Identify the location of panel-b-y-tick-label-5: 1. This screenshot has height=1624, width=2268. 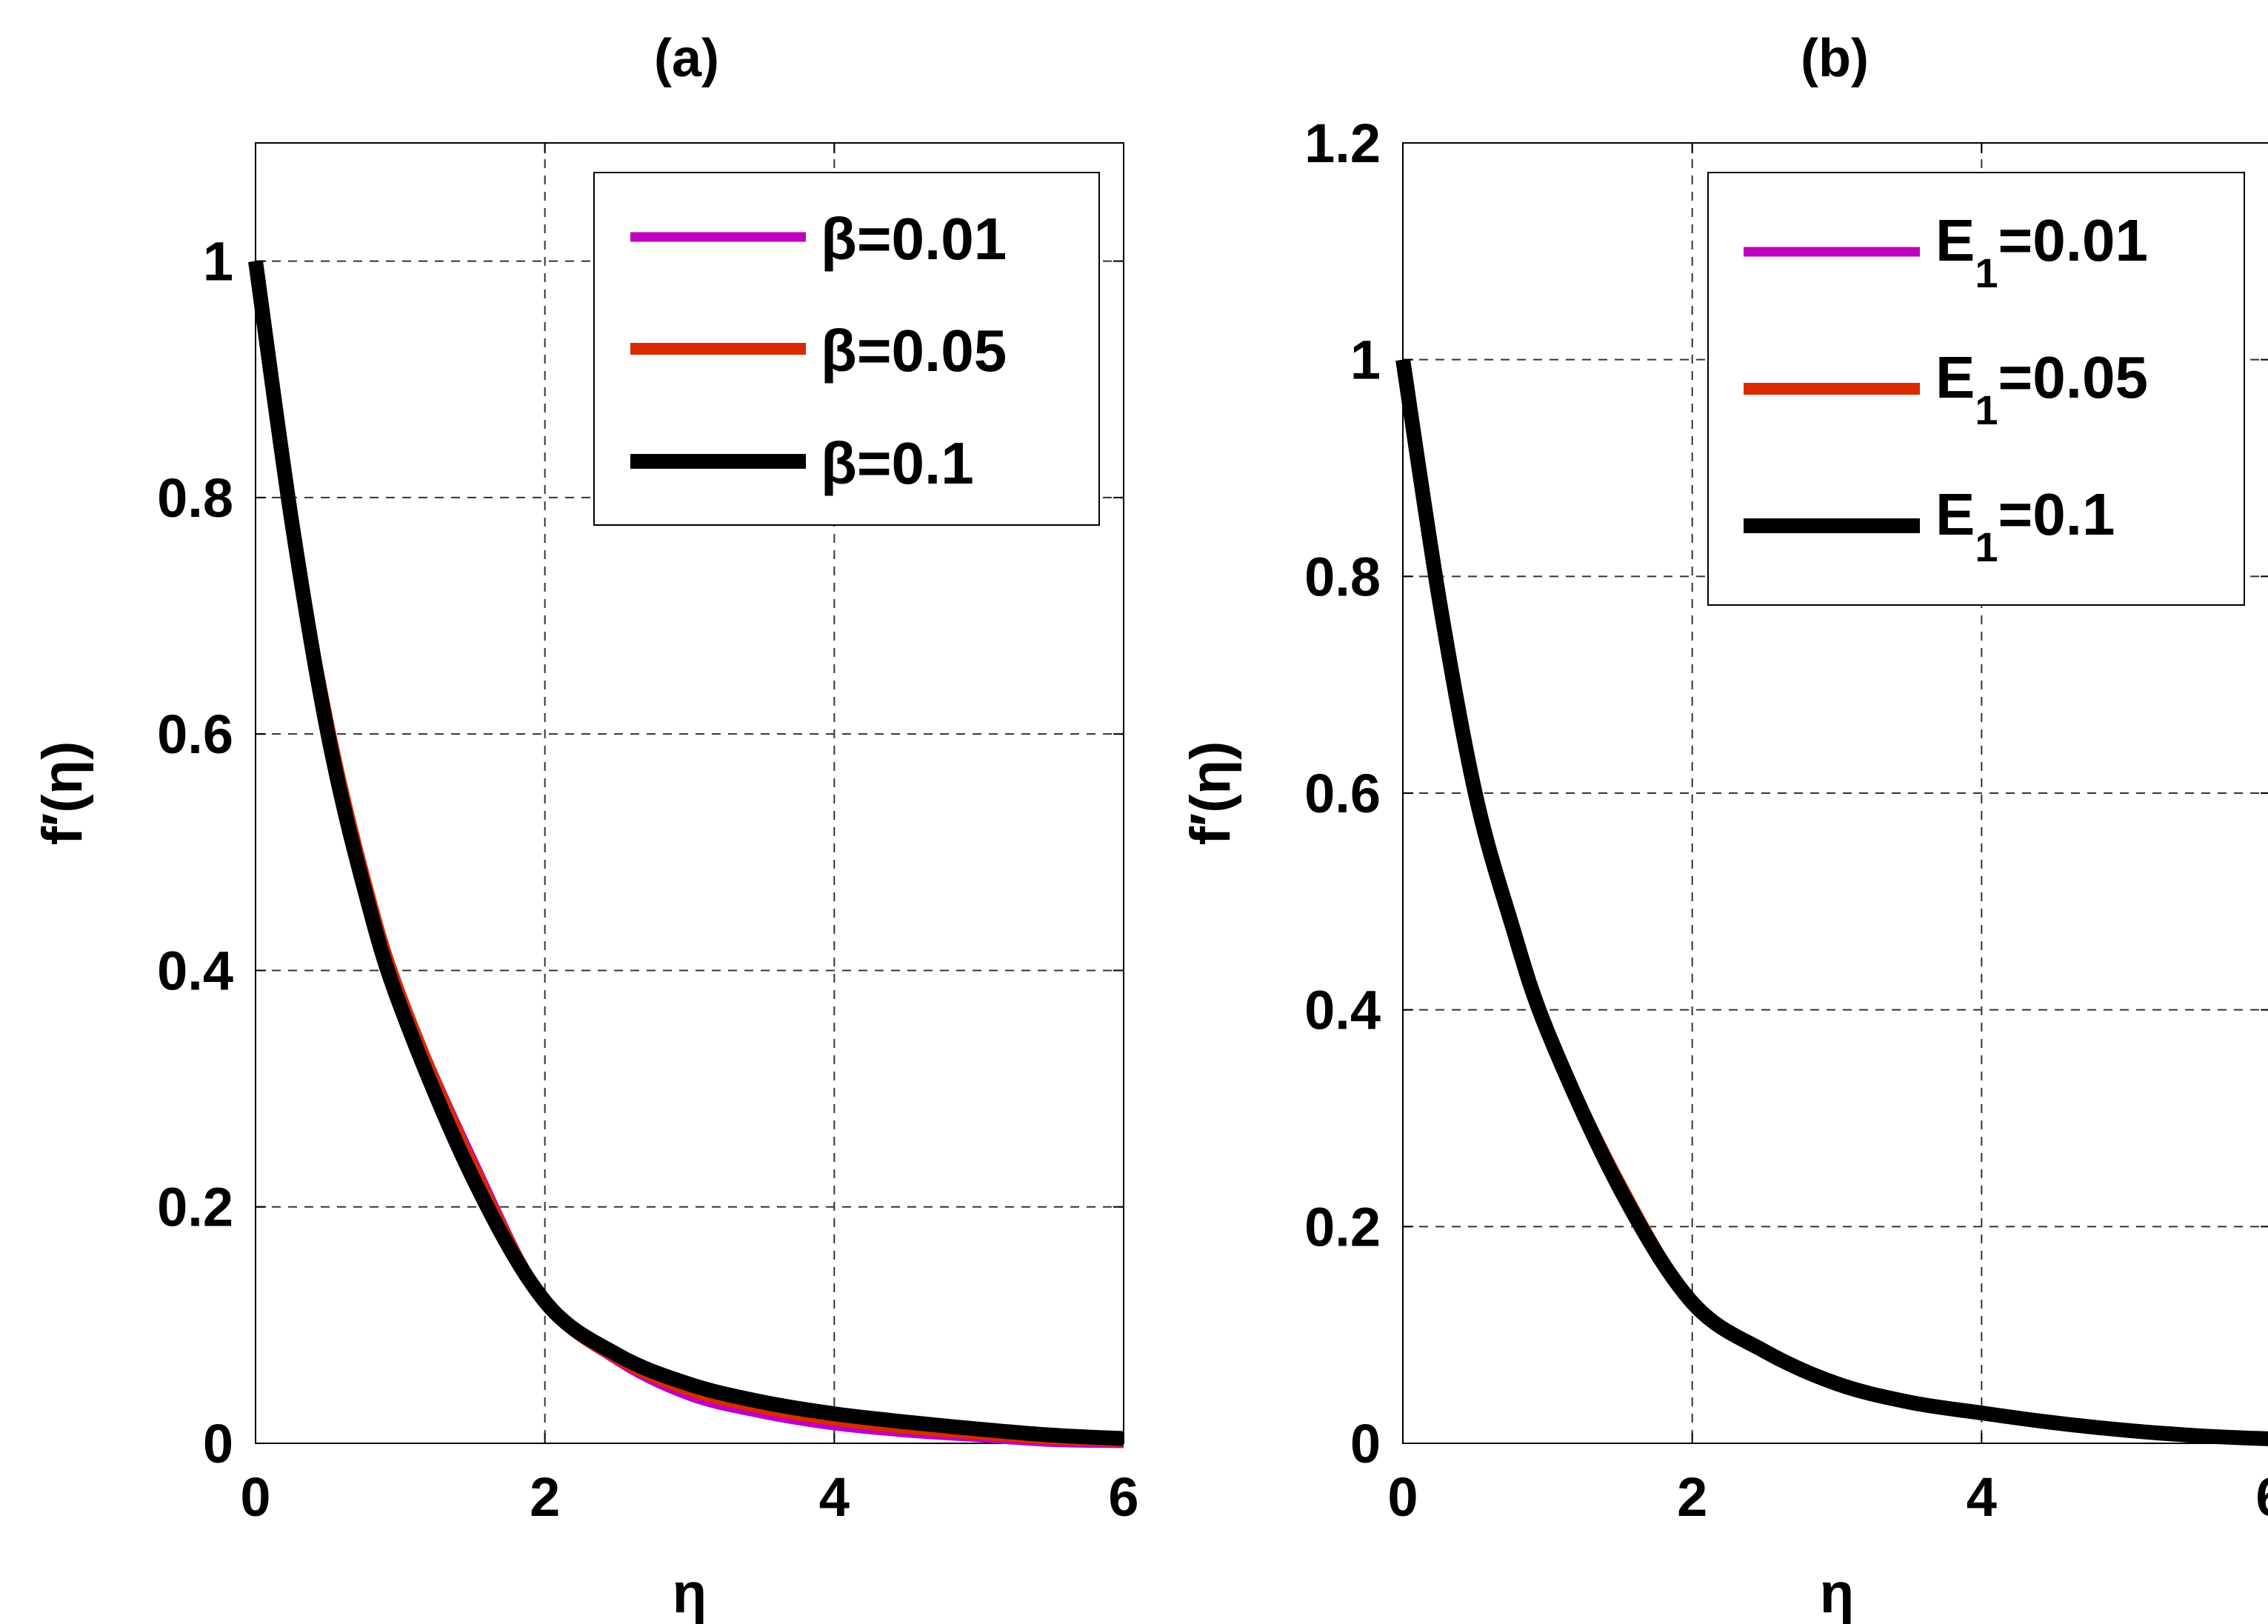
(1365, 360).